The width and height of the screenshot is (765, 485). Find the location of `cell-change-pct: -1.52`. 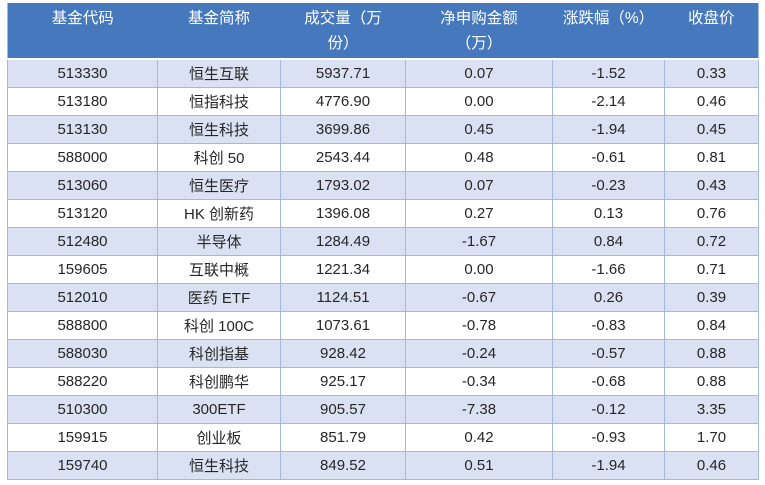

cell-change-pct: -1.52 is located at coordinates (608, 73).